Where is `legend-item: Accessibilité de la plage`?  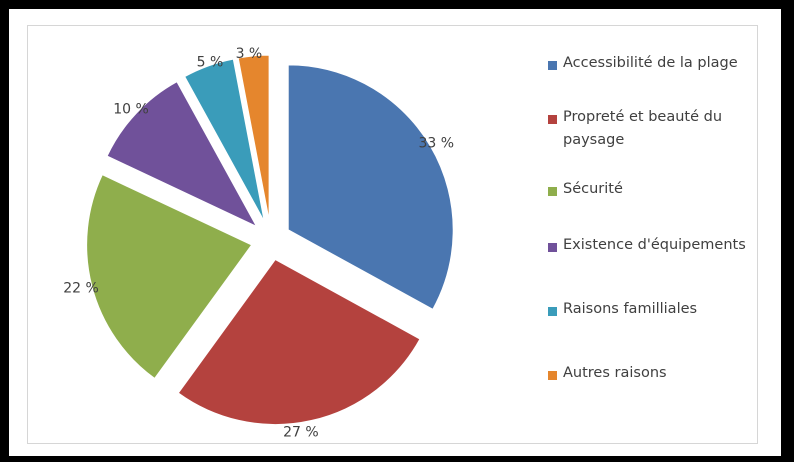 legend-item: Accessibilité de la plage is located at coordinates (643, 65).